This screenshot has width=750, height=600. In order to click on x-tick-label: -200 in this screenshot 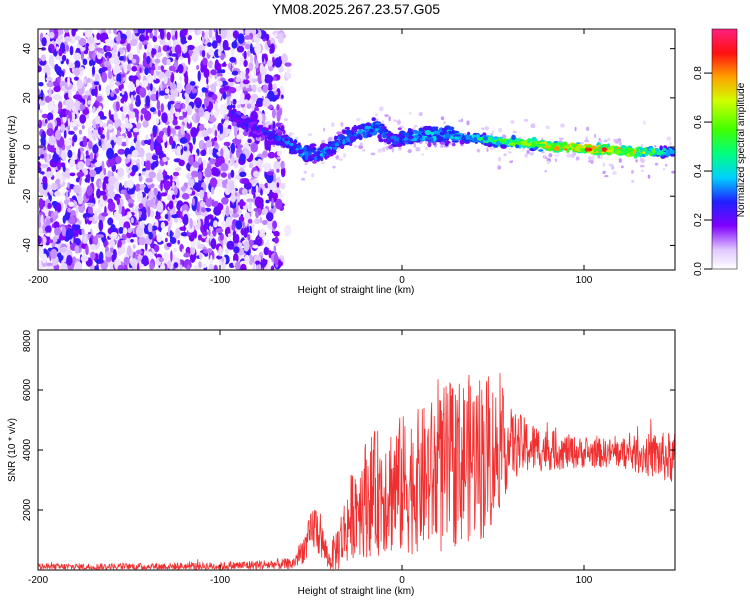, I will do `click(38, 280)`.